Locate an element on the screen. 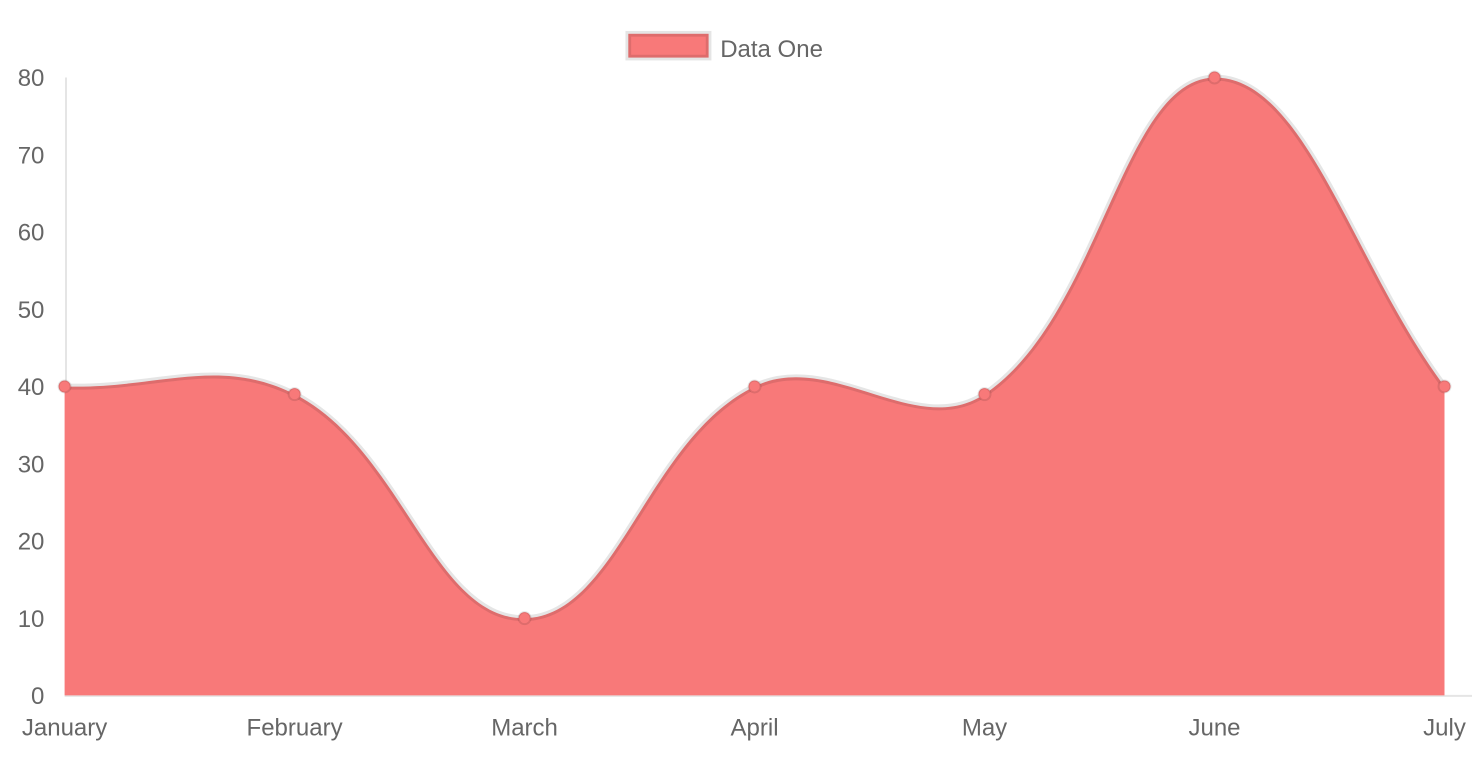 The width and height of the screenshot is (1484, 761). svg-text: 50 is located at coordinates (31, 310).